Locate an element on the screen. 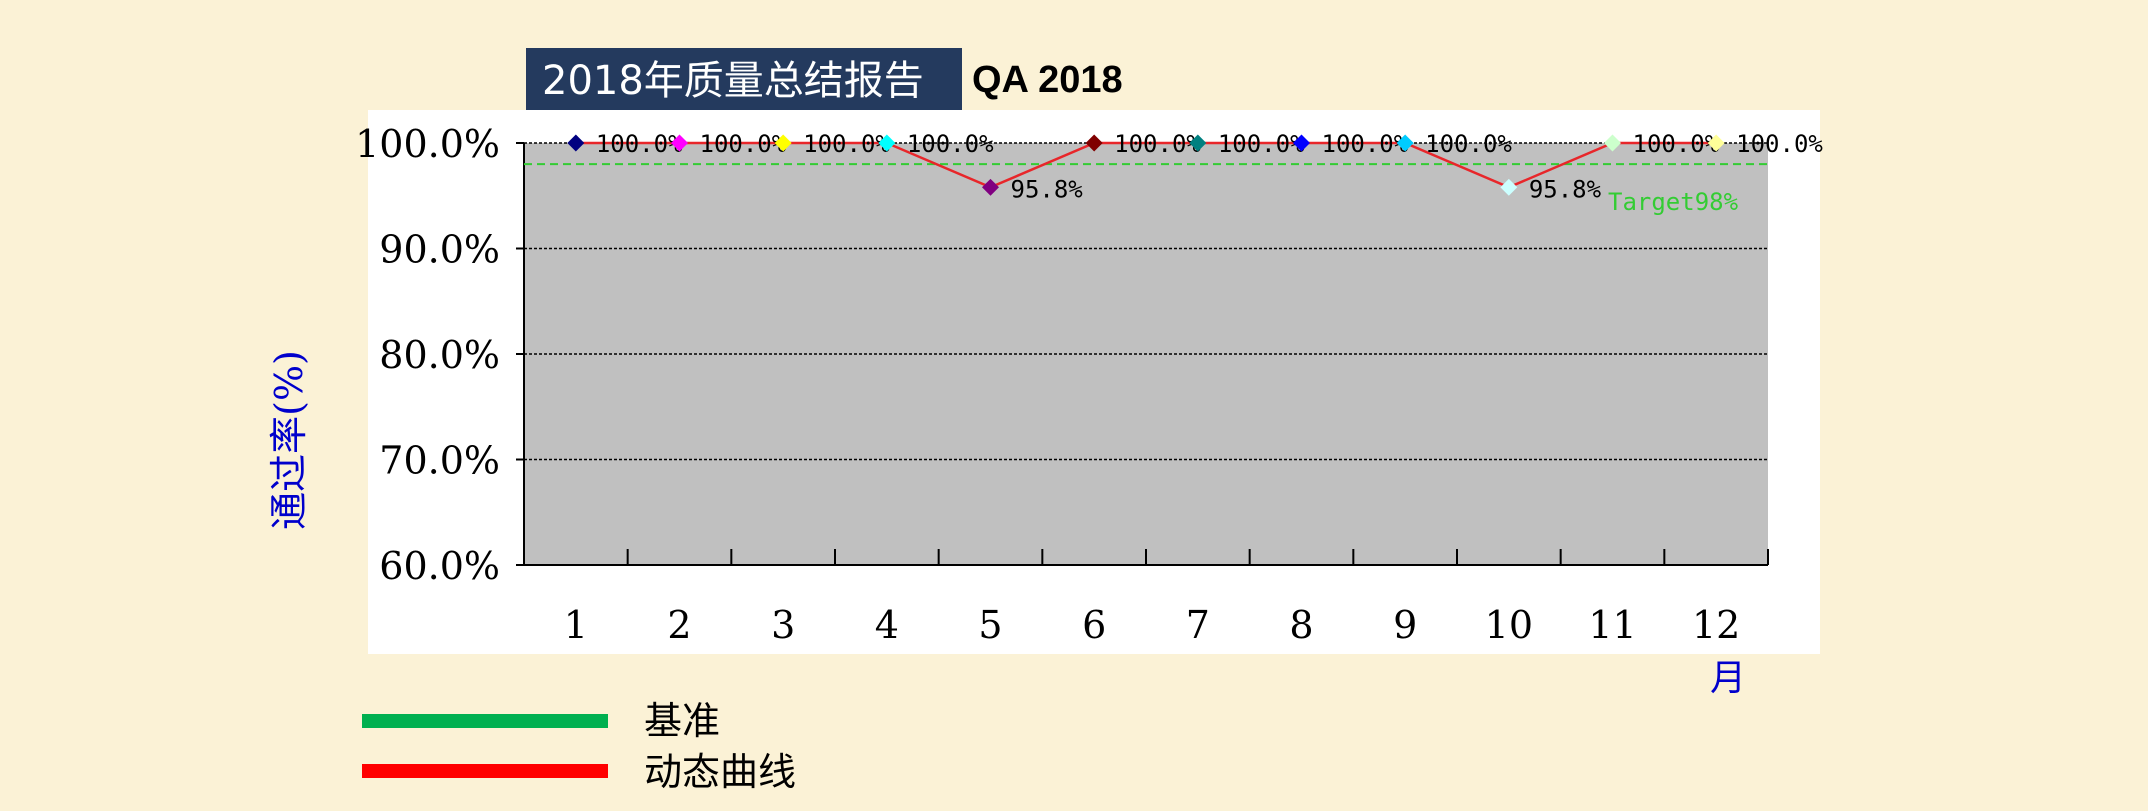  report-title: 2018年质量总结报告 is located at coordinates (744, 81).